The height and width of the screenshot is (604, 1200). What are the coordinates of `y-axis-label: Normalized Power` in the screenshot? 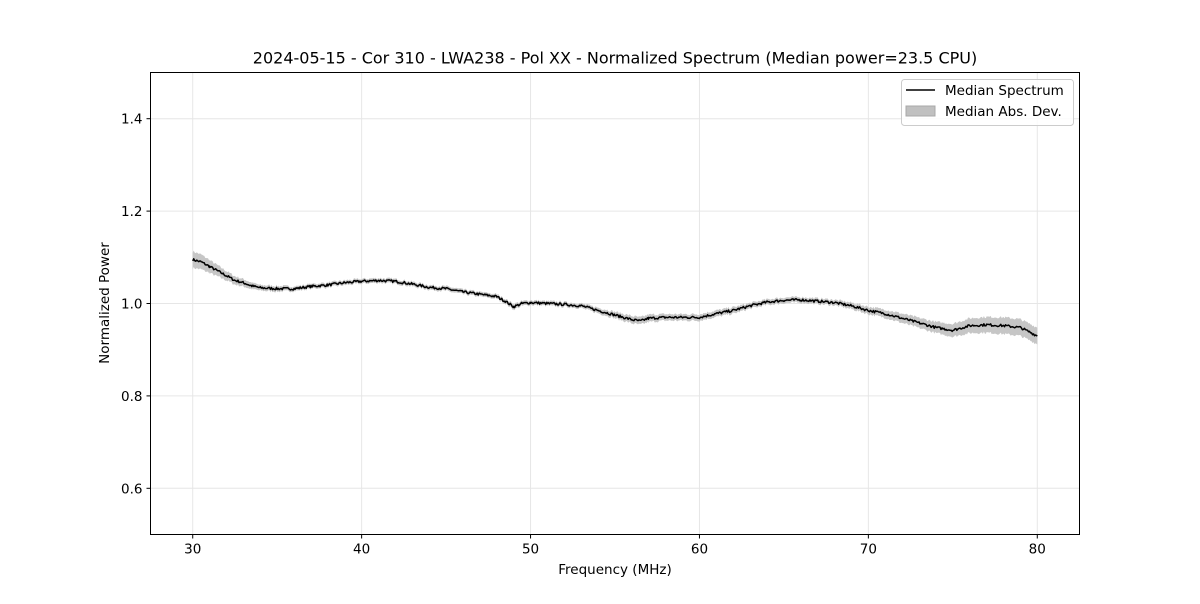 It's located at (105, 303).